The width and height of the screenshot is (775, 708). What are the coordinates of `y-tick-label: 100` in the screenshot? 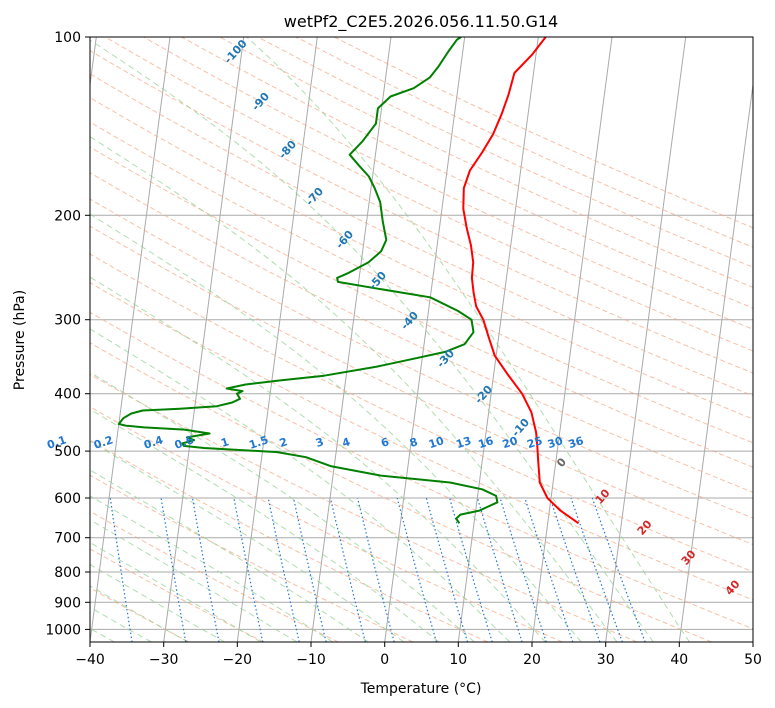 It's located at (67, 38).